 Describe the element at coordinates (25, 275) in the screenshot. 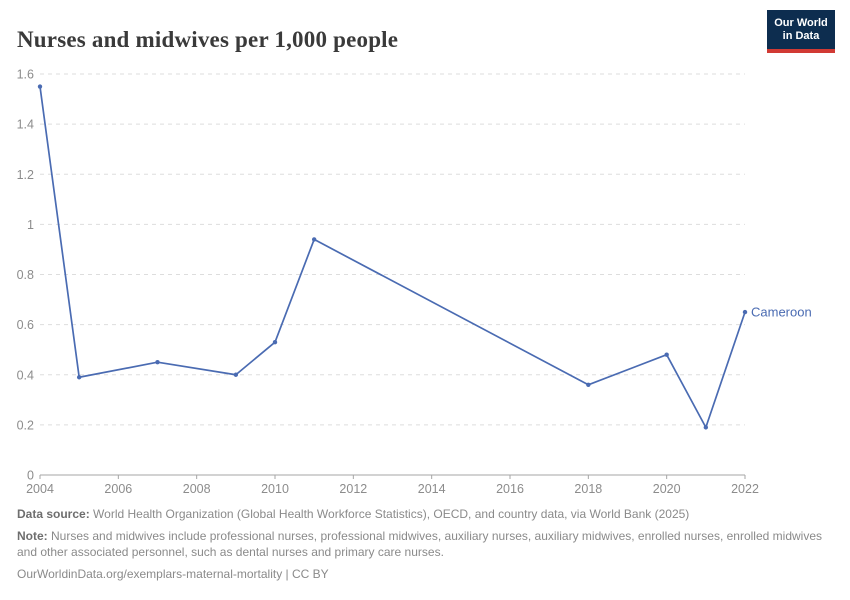

I see `y-tick-label: 0.8` at that location.